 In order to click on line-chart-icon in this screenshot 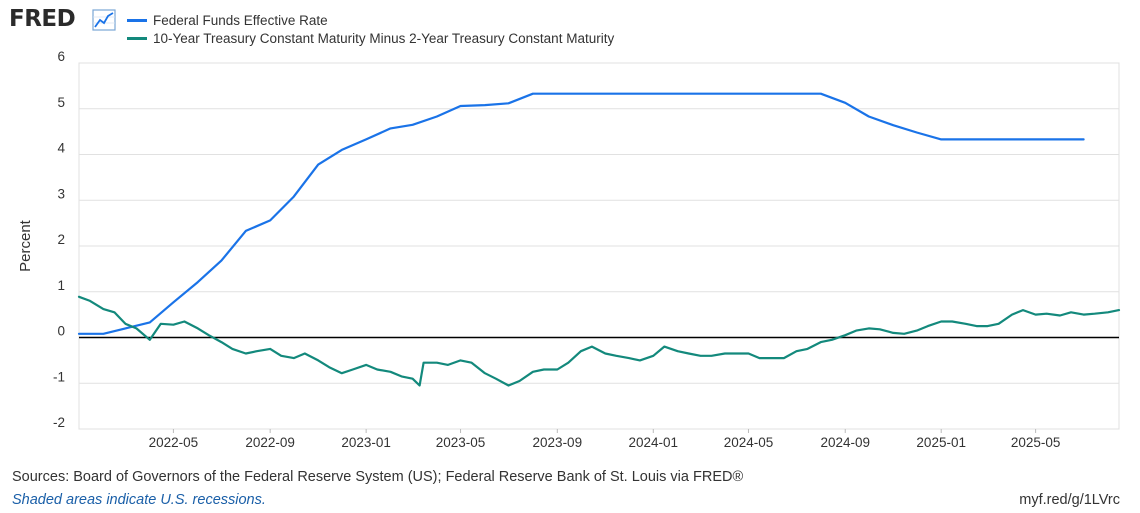, I will do `click(104, 20)`.